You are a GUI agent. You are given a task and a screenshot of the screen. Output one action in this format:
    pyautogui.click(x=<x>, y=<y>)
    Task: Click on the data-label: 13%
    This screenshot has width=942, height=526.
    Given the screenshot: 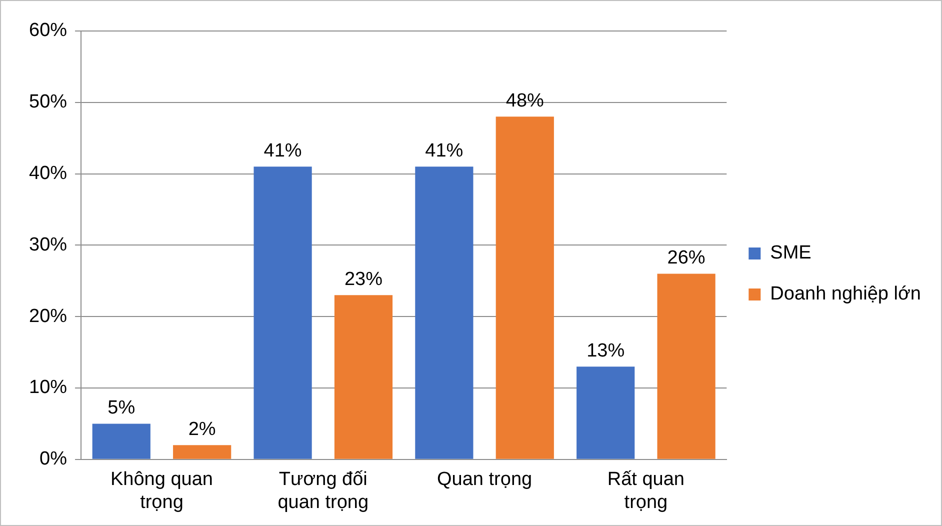 What is the action you would take?
    pyautogui.click(x=605, y=351)
    